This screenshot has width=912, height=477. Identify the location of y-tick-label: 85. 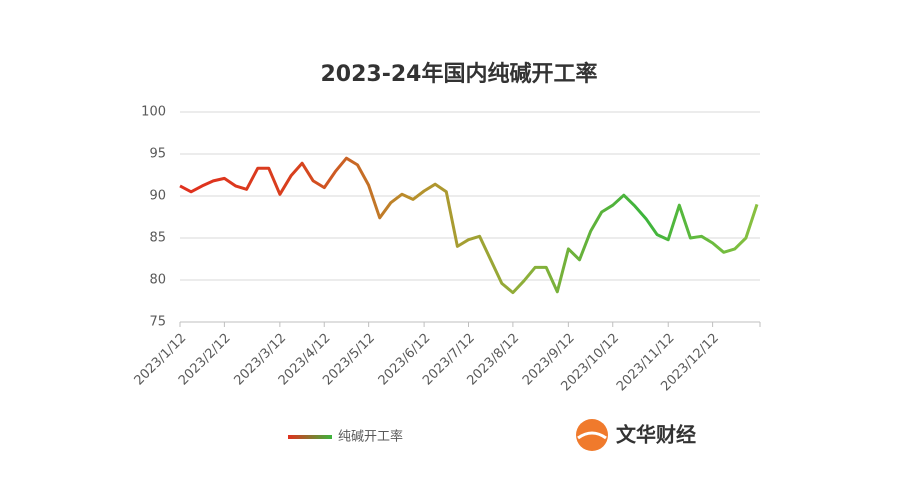
(157, 238).